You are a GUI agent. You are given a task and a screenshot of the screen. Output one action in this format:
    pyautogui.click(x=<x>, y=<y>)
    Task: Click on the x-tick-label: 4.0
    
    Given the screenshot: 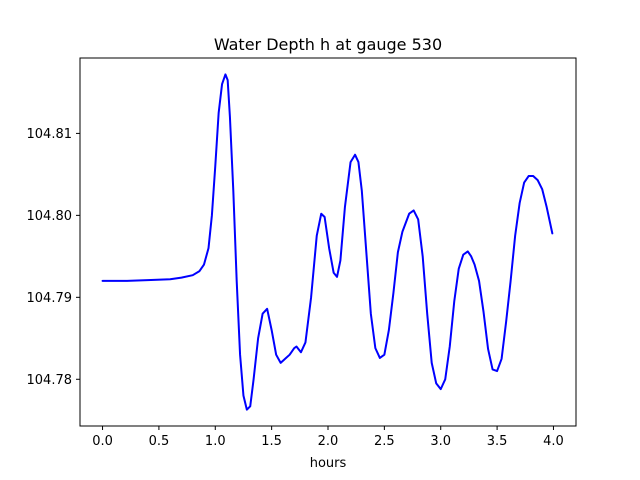 What is the action you would take?
    pyautogui.click(x=553, y=441)
    